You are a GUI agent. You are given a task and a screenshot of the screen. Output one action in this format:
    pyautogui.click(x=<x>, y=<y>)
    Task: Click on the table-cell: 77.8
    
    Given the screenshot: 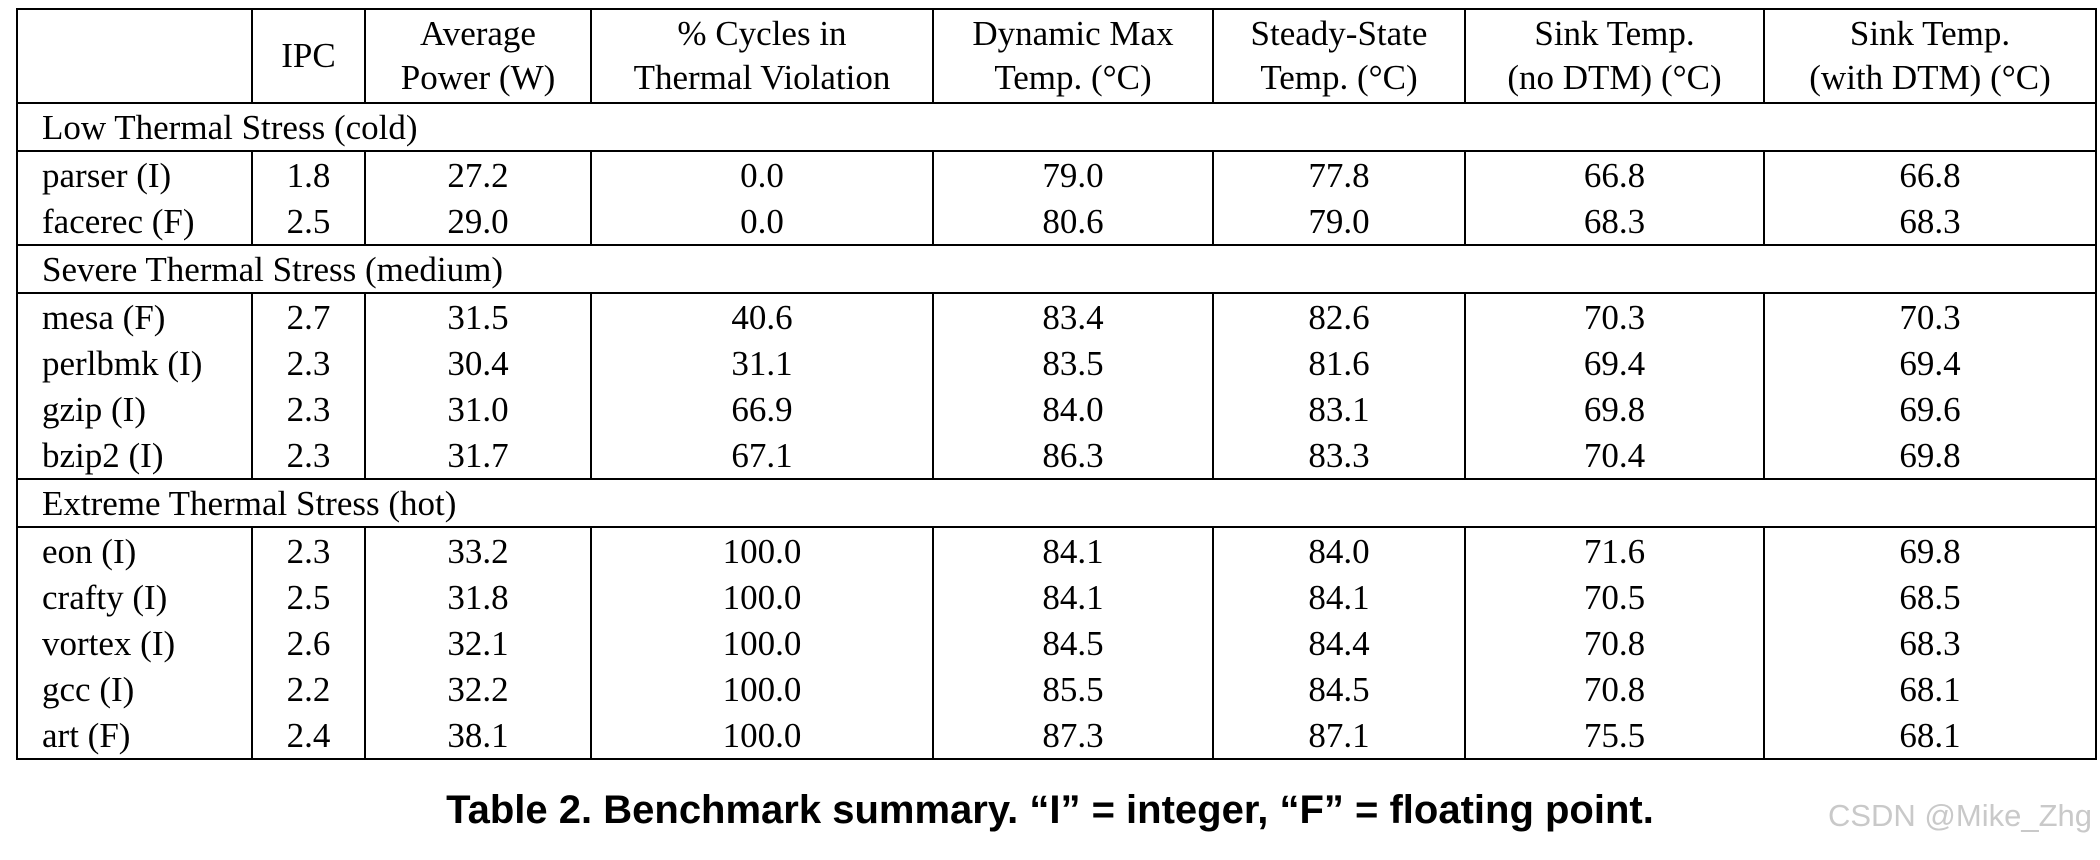 What is the action you would take?
    pyautogui.click(x=1339, y=174)
    